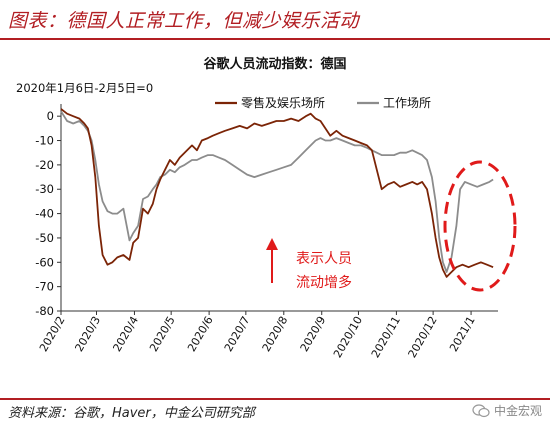 The width and height of the screenshot is (550, 434). What do you see at coordinates (275, 39) in the screenshot?
I see `title-rule` at bounding box center [275, 39].